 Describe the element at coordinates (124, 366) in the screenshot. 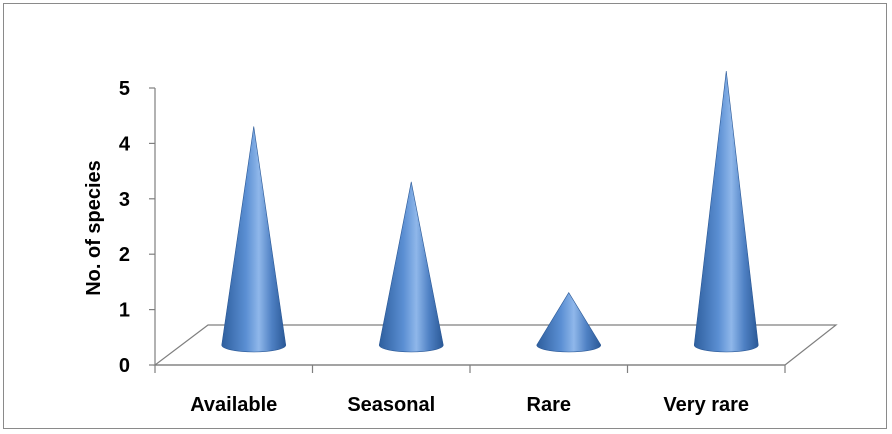

I see `y-tick-label: 0` at that location.